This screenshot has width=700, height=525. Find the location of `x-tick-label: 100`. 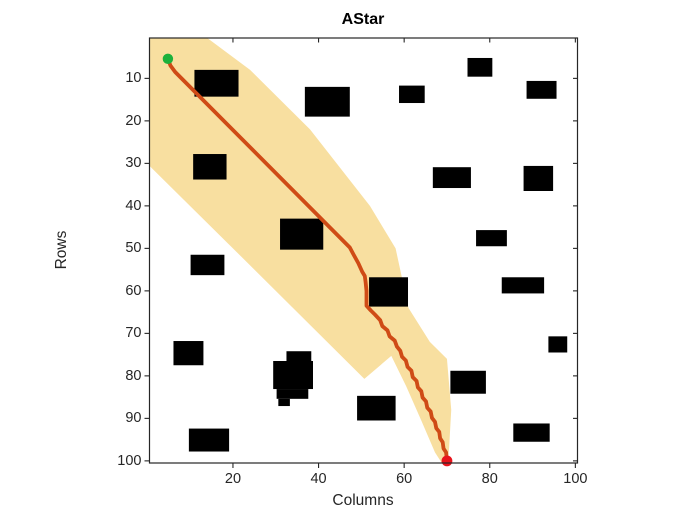

x-tick-label: 100 is located at coordinates (575, 479).